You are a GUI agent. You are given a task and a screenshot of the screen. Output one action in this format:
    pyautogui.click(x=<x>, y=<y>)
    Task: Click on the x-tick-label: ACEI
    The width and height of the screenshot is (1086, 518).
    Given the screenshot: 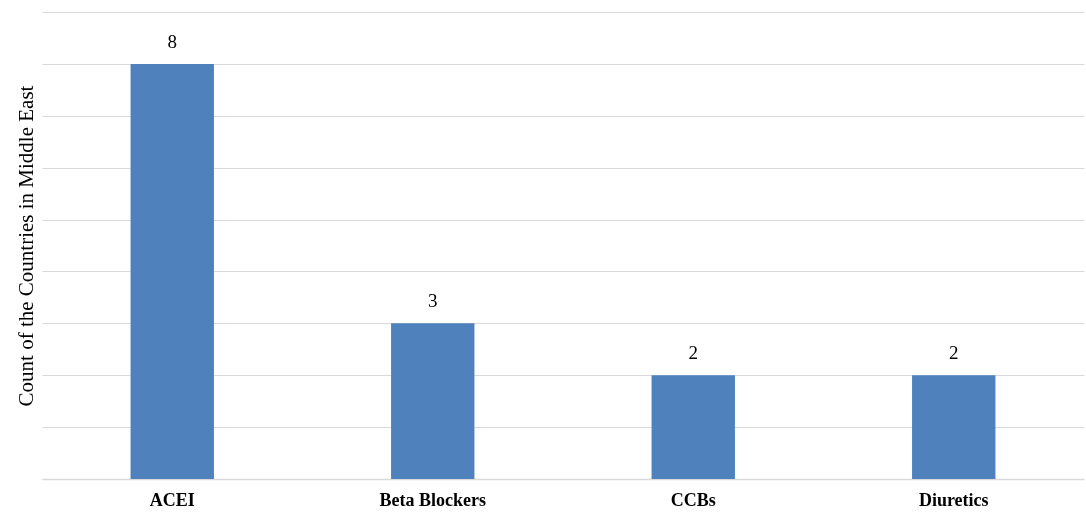 What is the action you would take?
    pyautogui.click(x=172, y=499)
    